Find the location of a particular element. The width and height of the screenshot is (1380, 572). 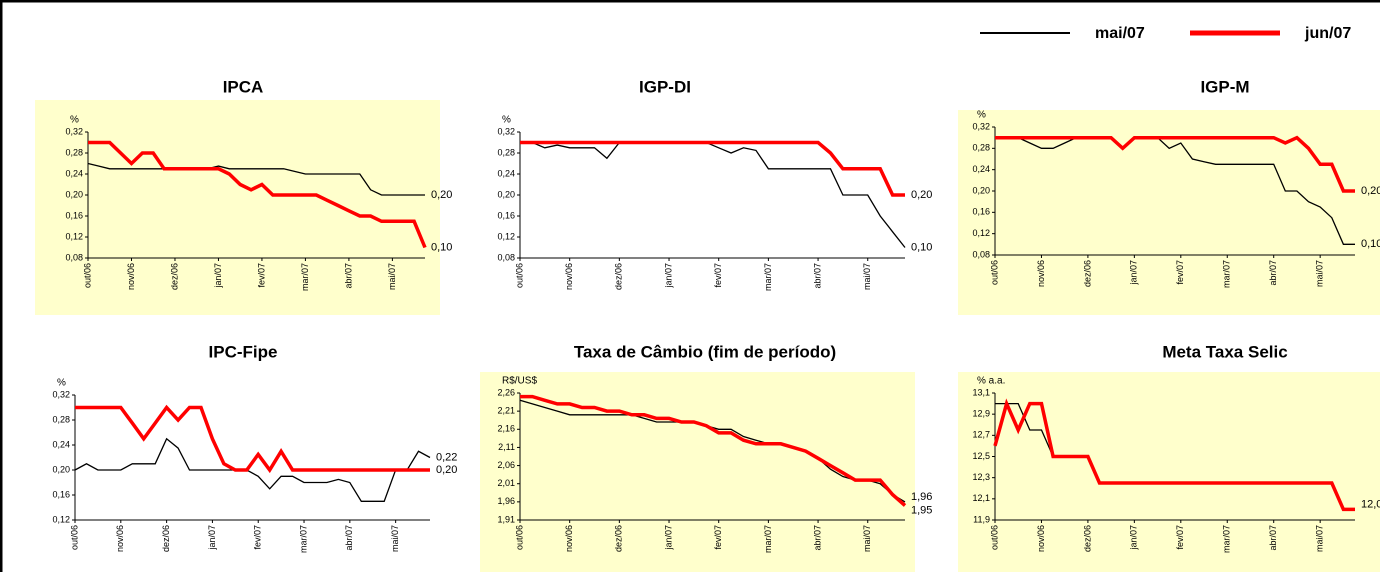

chart-title: Taxa de Câmbio (fim de período) is located at coordinates (705, 351).